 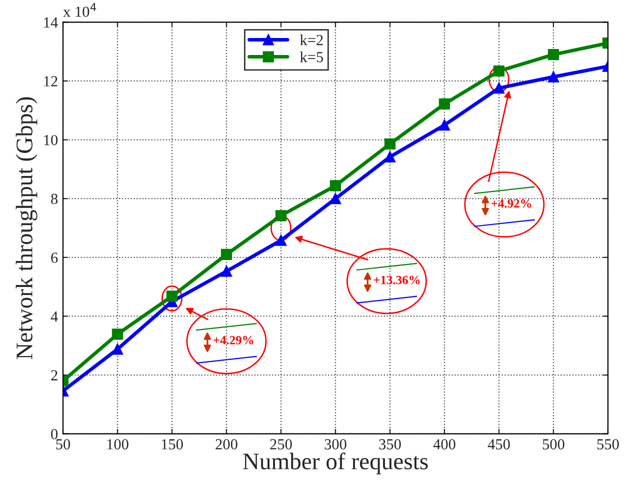 I want to click on x-tick-label: 50, so click(x=63, y=444).